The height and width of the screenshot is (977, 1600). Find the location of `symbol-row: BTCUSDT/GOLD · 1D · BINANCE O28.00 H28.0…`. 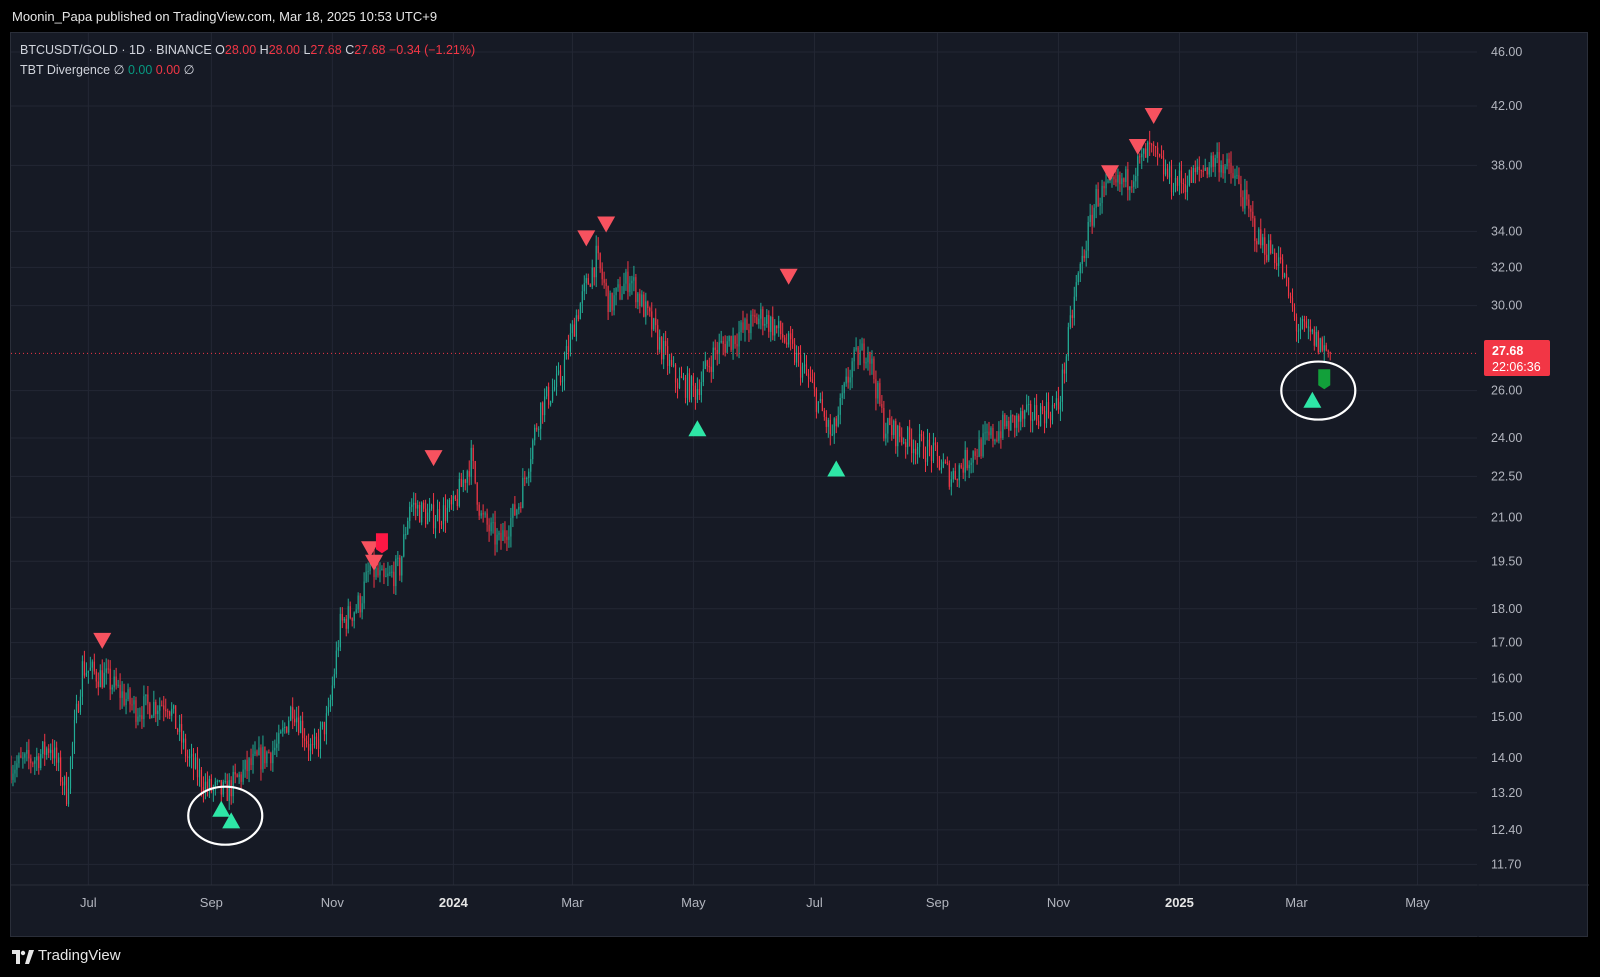

symbol-row: BTCUSDT/GOLD · 1D · BINANCE O28.00 H28.0… is located at coordinates (247, 50).